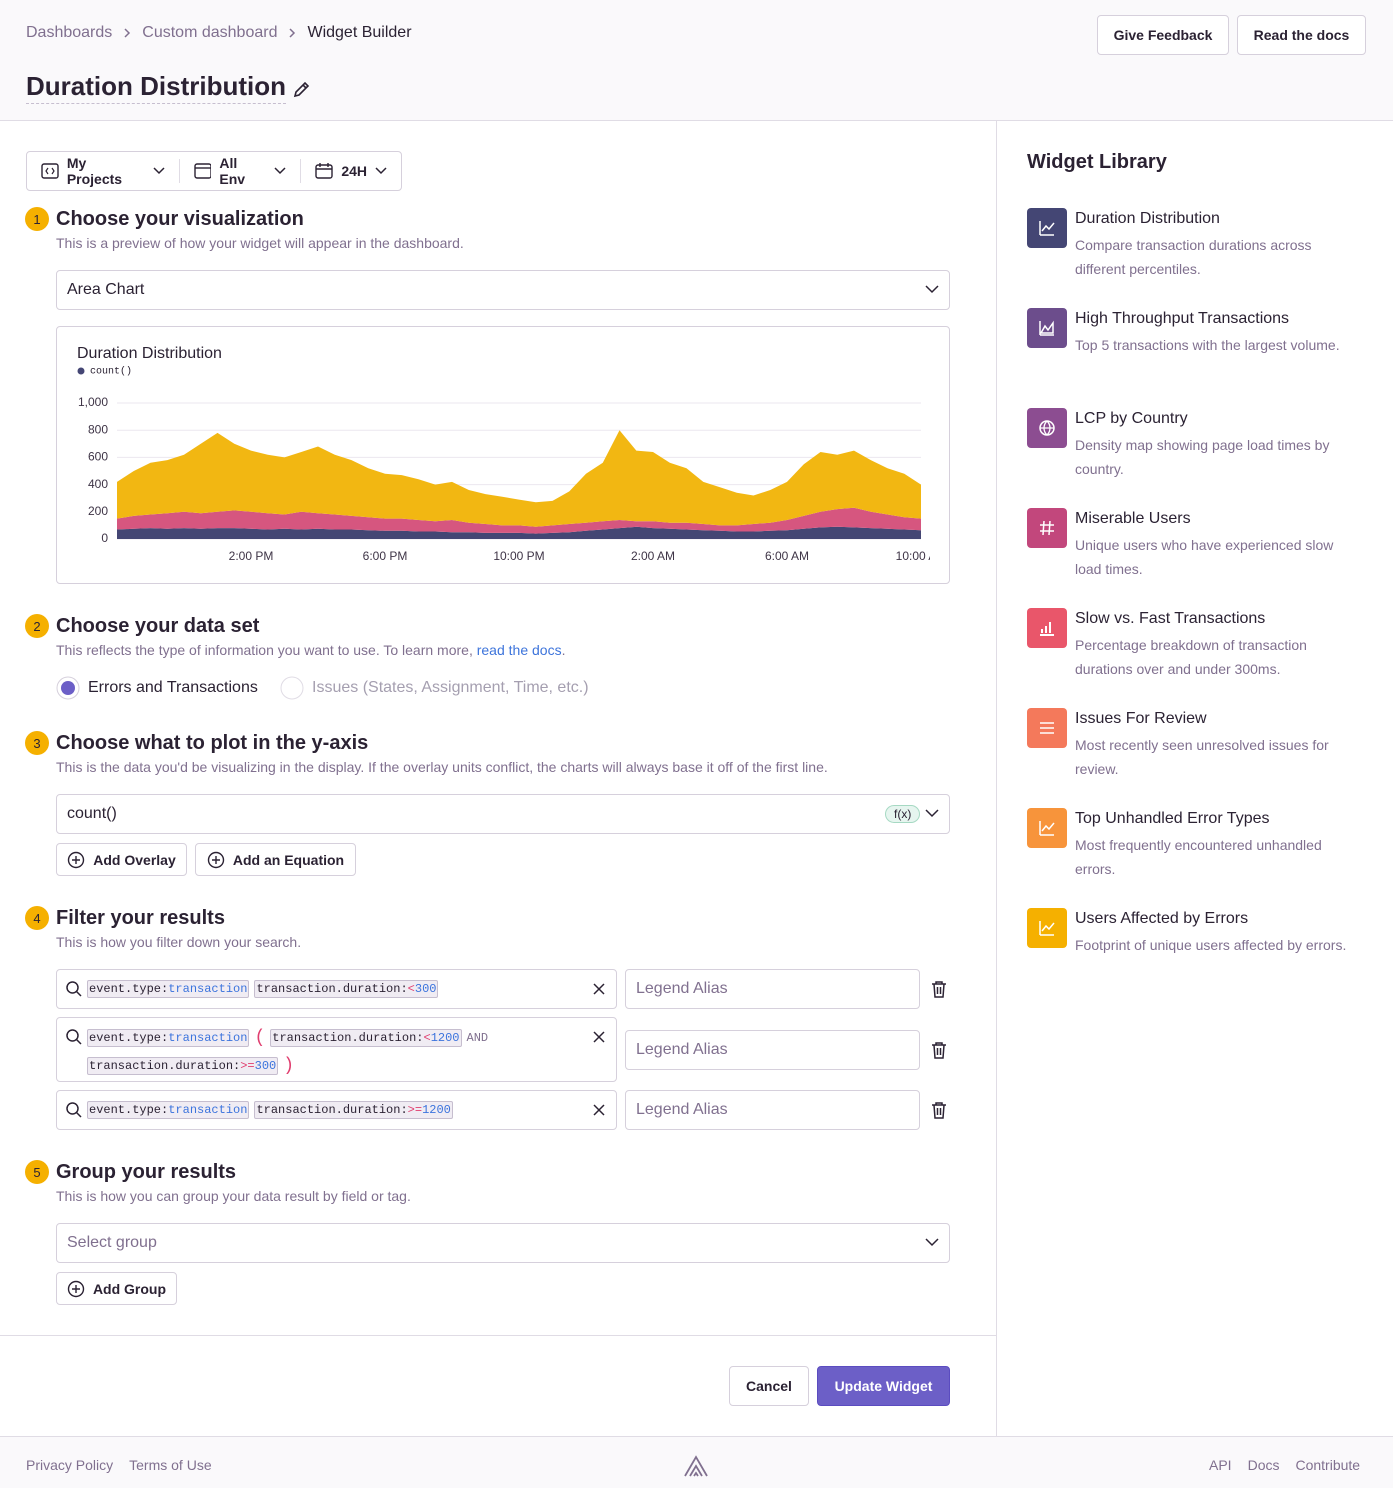 The image size is (1393, 1488). Describe the element at coordinates (179, 942) in the screenshot. I see `step-description: This is how you filter down your search.` at that location.